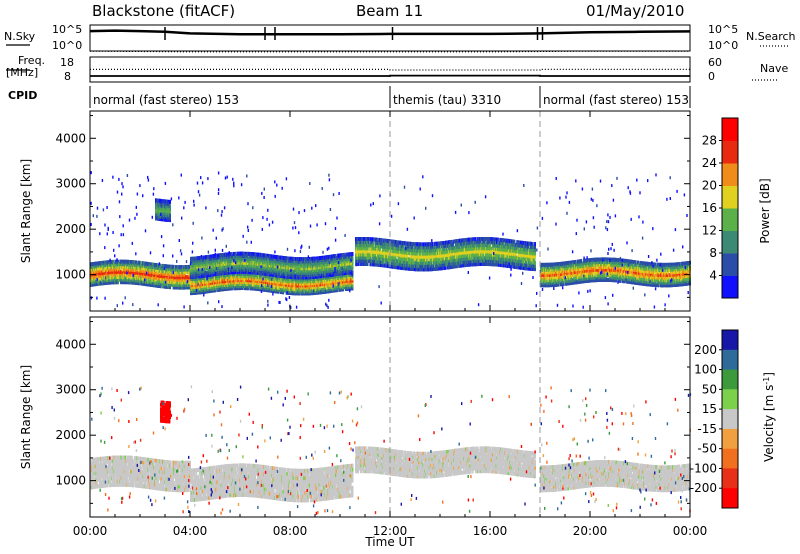 The width and height of the screenshot is (800, 554). Describe the element at coordinates (67, 76) in the screenshot. I see `freq-left-tick-low: 8` at that location.